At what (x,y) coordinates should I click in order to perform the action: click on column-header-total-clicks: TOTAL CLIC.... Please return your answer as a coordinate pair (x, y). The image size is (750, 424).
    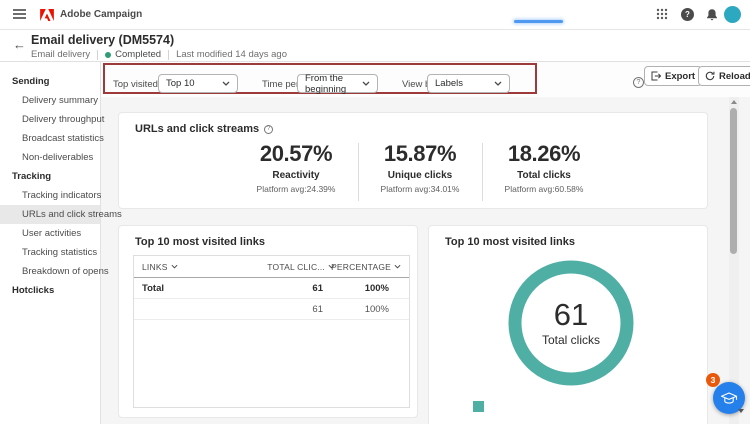
    Looking at the image, I should click on (297, 267).